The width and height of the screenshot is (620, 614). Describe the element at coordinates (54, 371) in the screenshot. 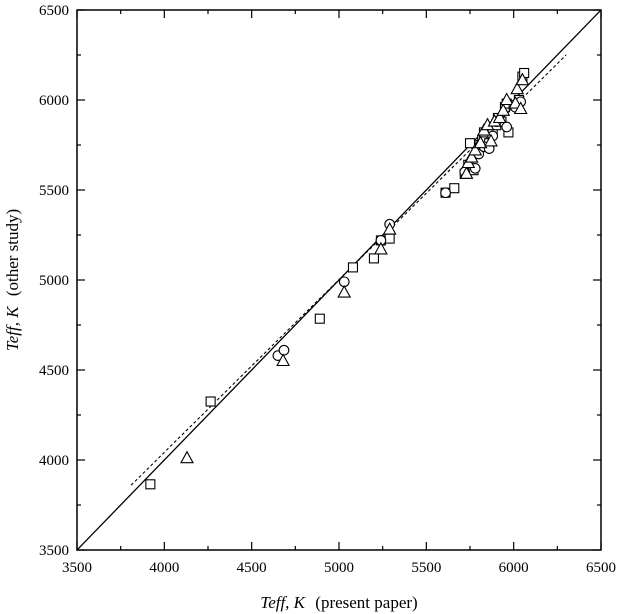

I see `y-tick-label: 4500` at that location.